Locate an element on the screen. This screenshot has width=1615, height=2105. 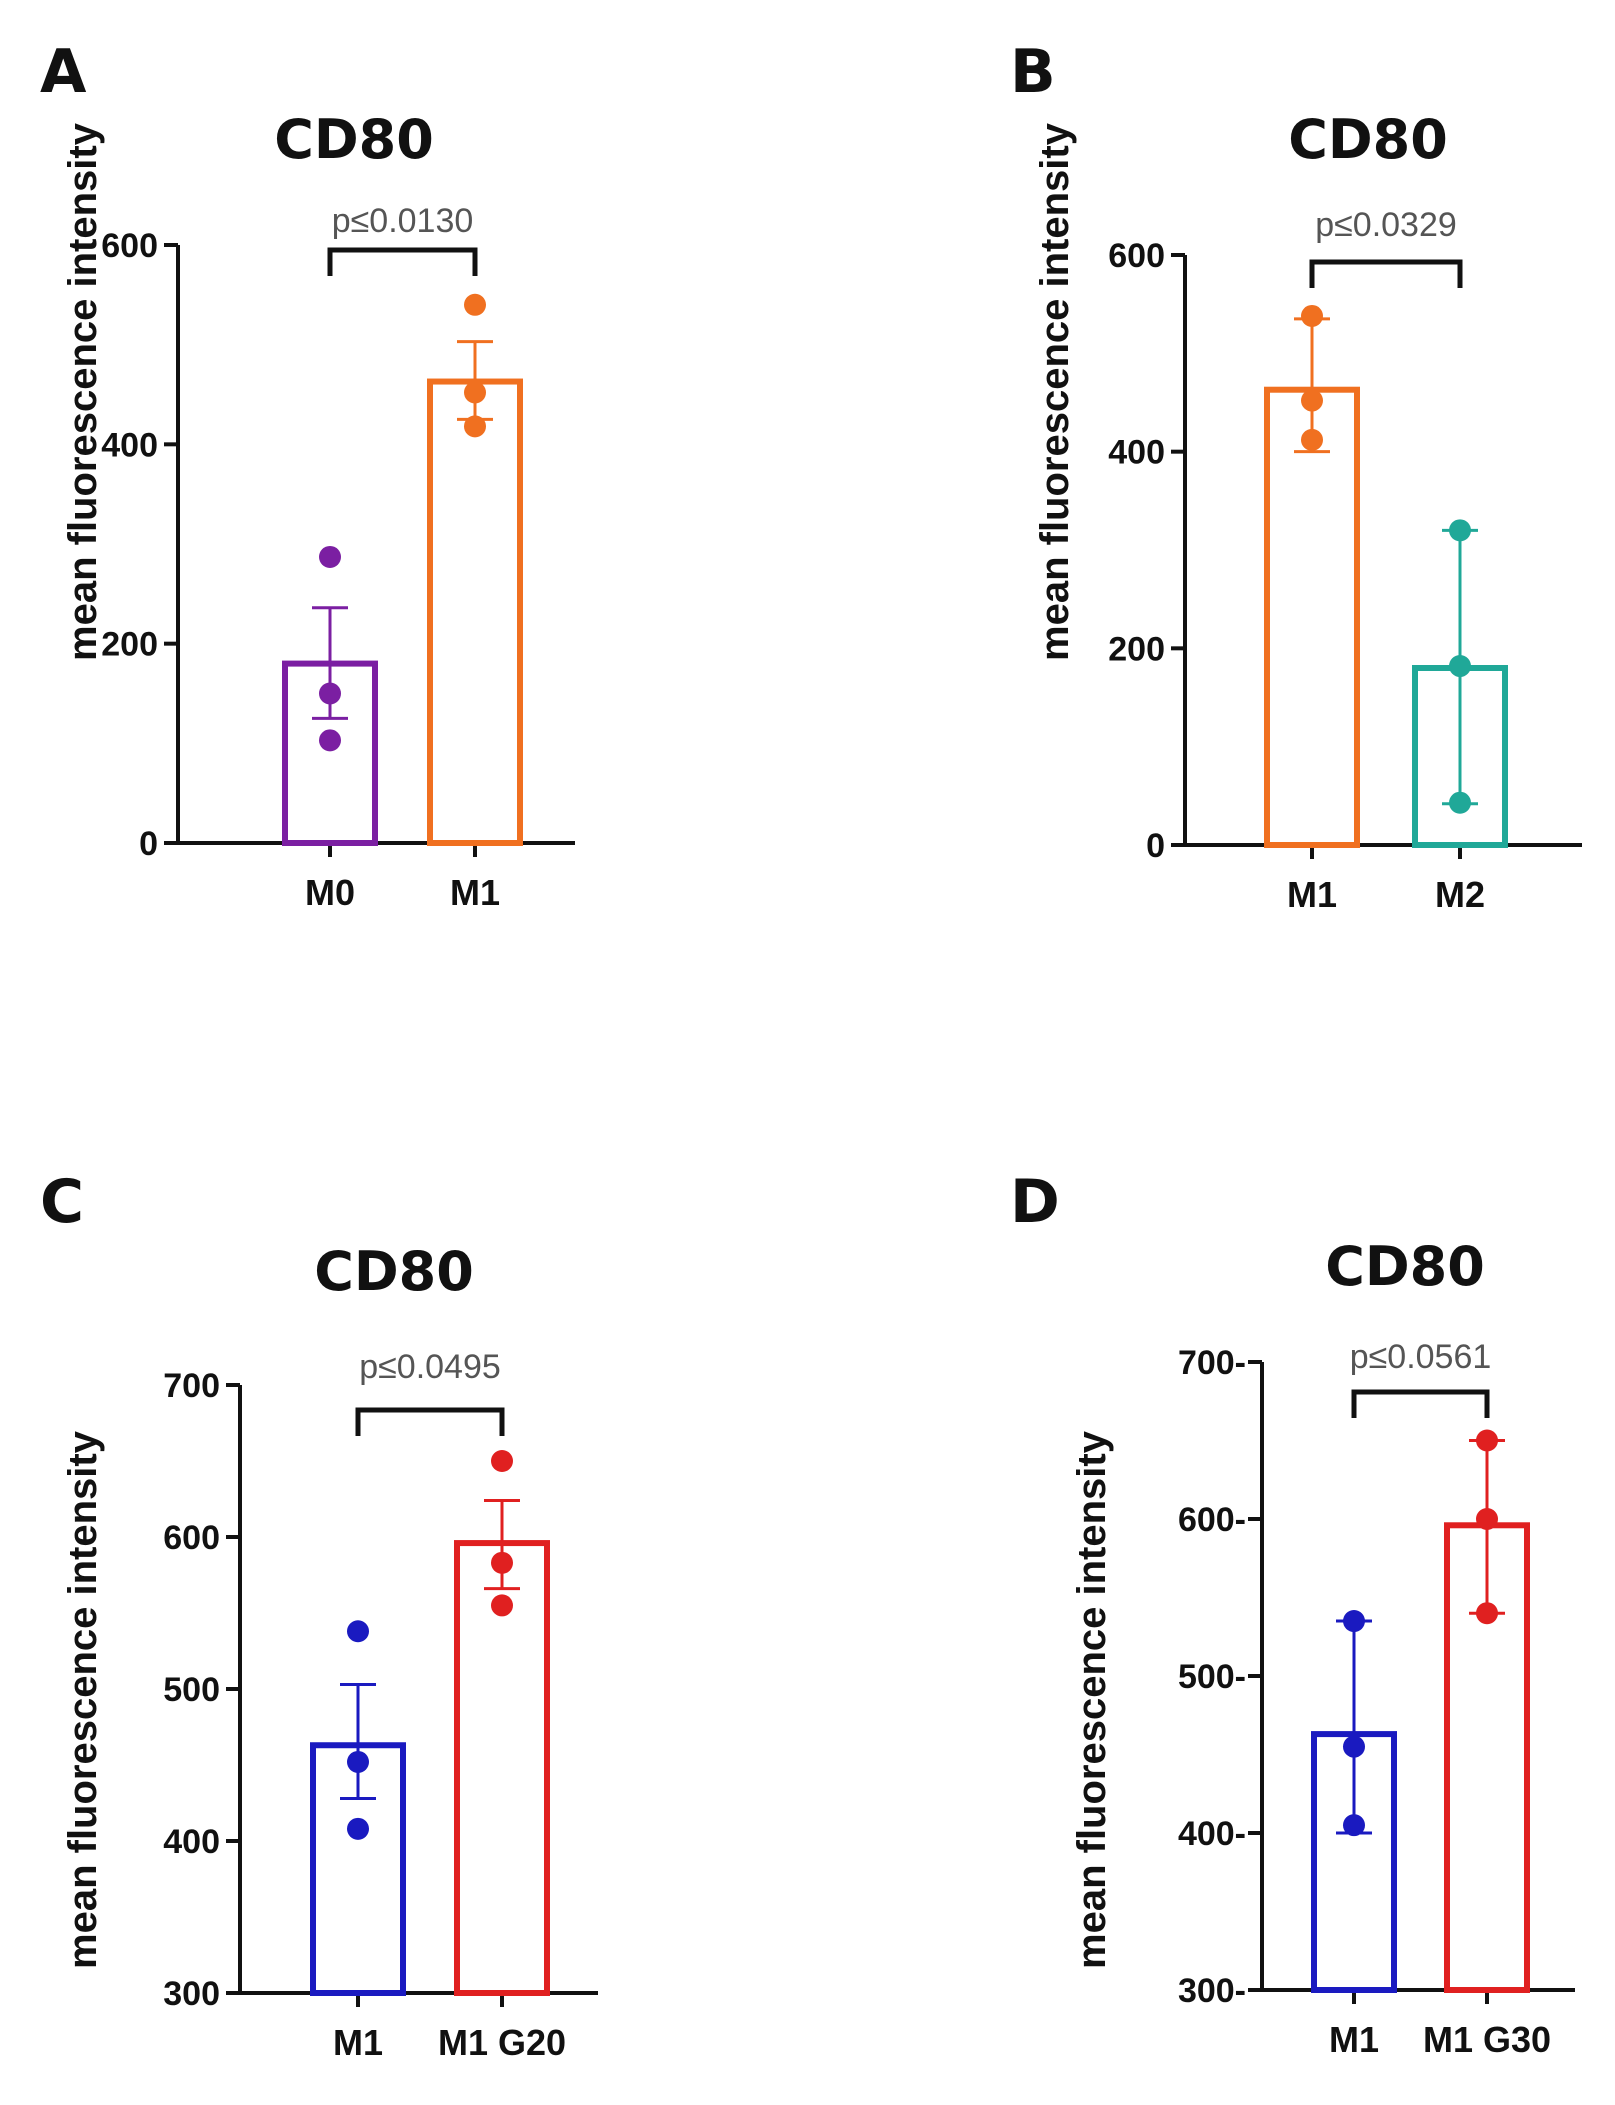
panel-letter: A is located at coordinates (63, 72).